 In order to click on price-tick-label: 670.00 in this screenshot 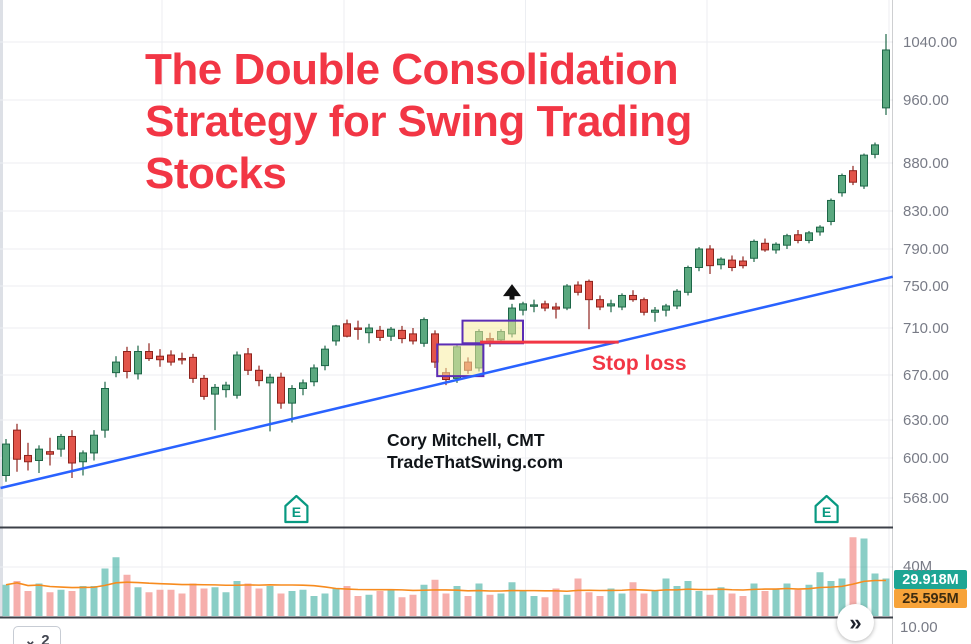, I will do `click(926, 375)`.